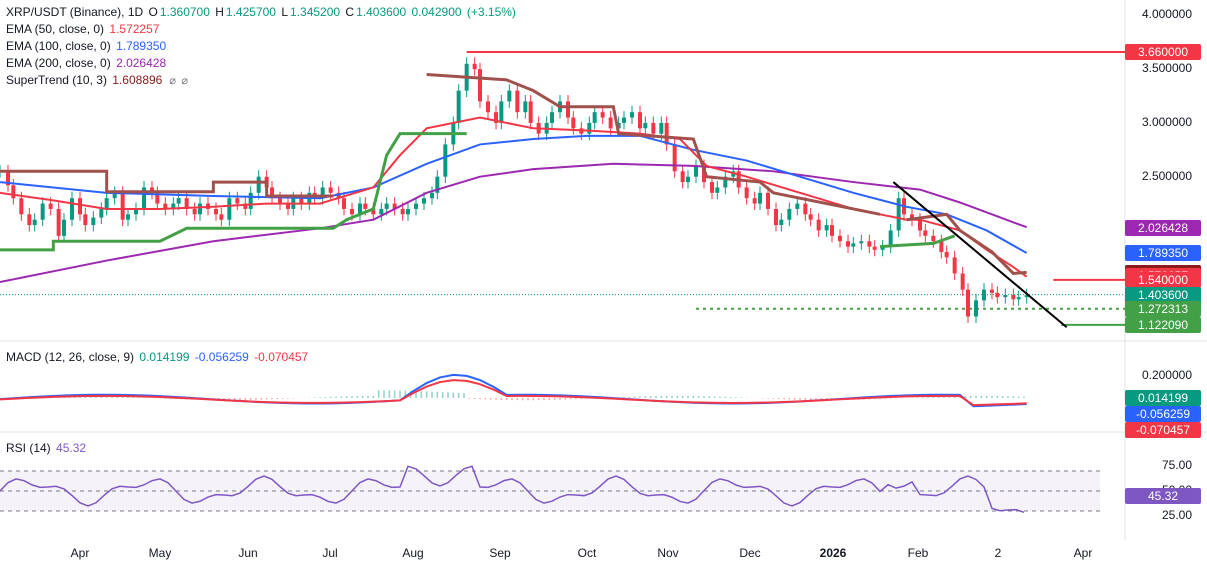  What do you see at coordinates (250, 12) in the screenshot?
I see `high-value: 1.425700` at bounding box center [250, 12].